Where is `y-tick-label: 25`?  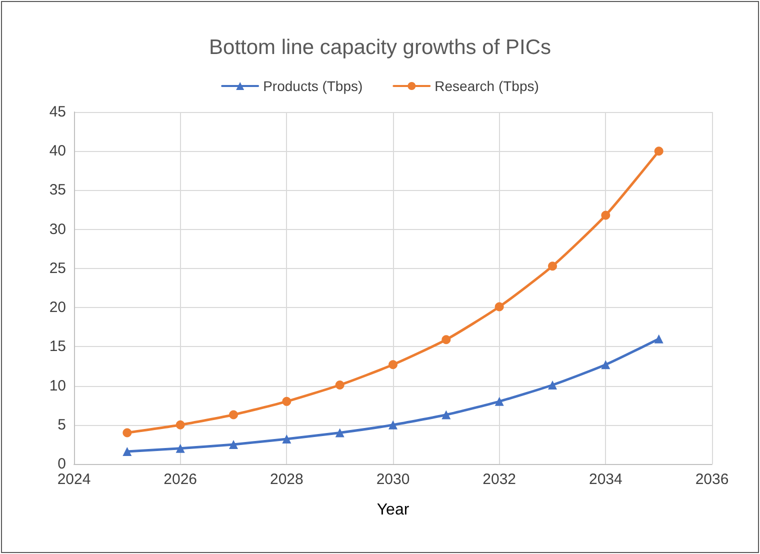 y-tick-label: 25 is located at coordinates (57, 268).